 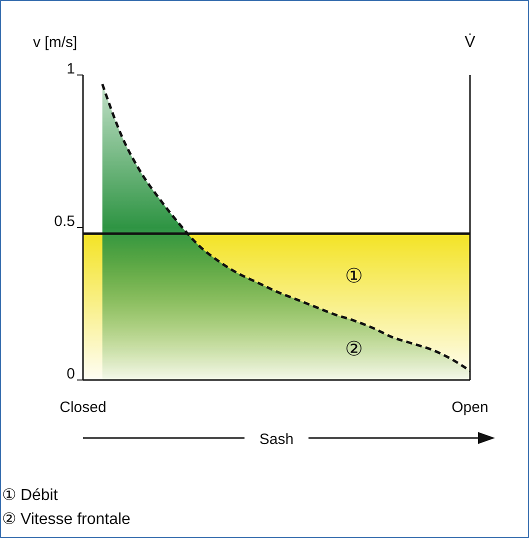 I want to click on text: ① Débit, so click(x=30, y=495).